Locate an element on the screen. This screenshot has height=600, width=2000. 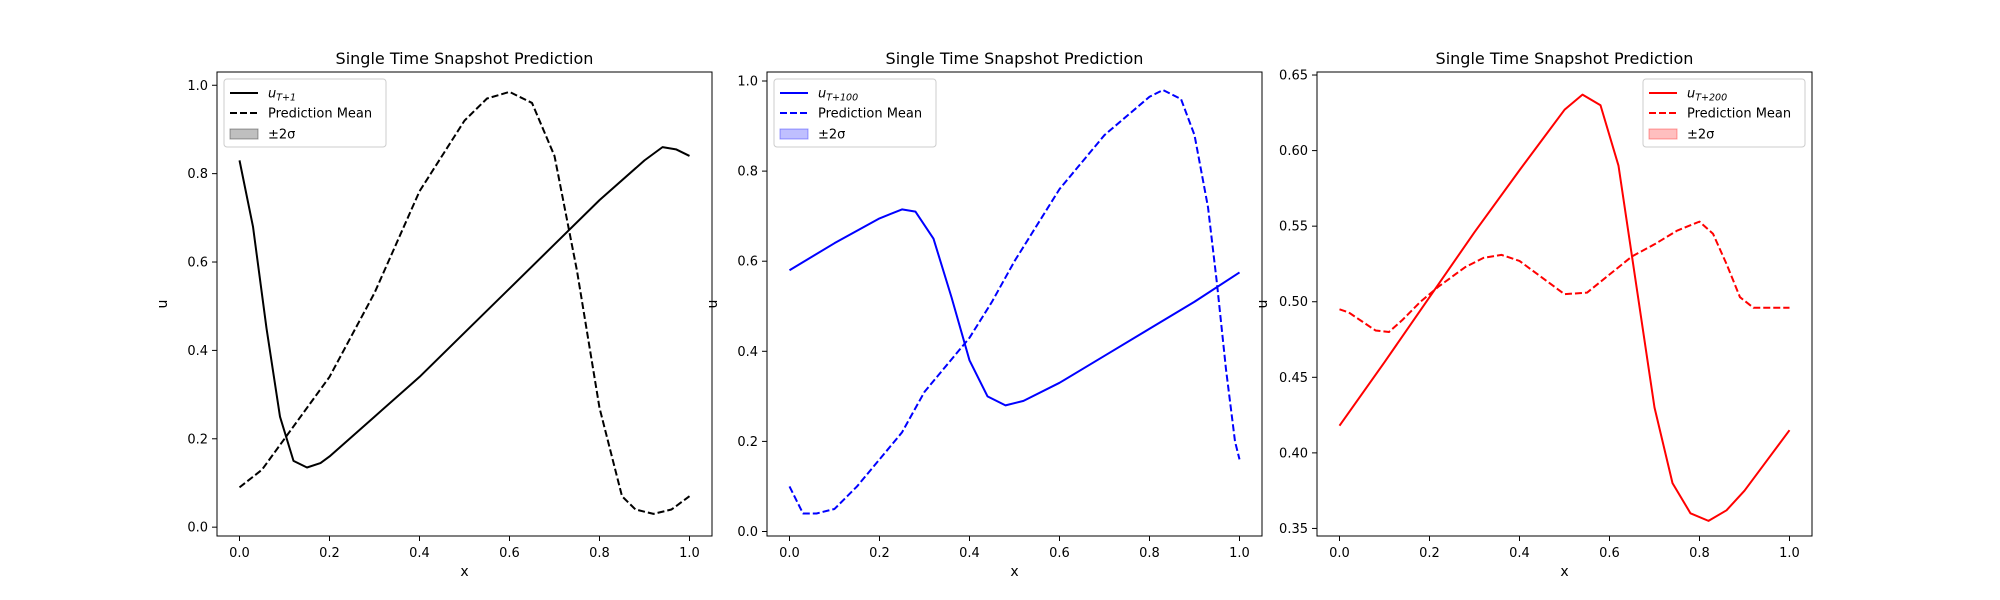
y-tick-label: 0.60 is located at coordinates (1293, 151).